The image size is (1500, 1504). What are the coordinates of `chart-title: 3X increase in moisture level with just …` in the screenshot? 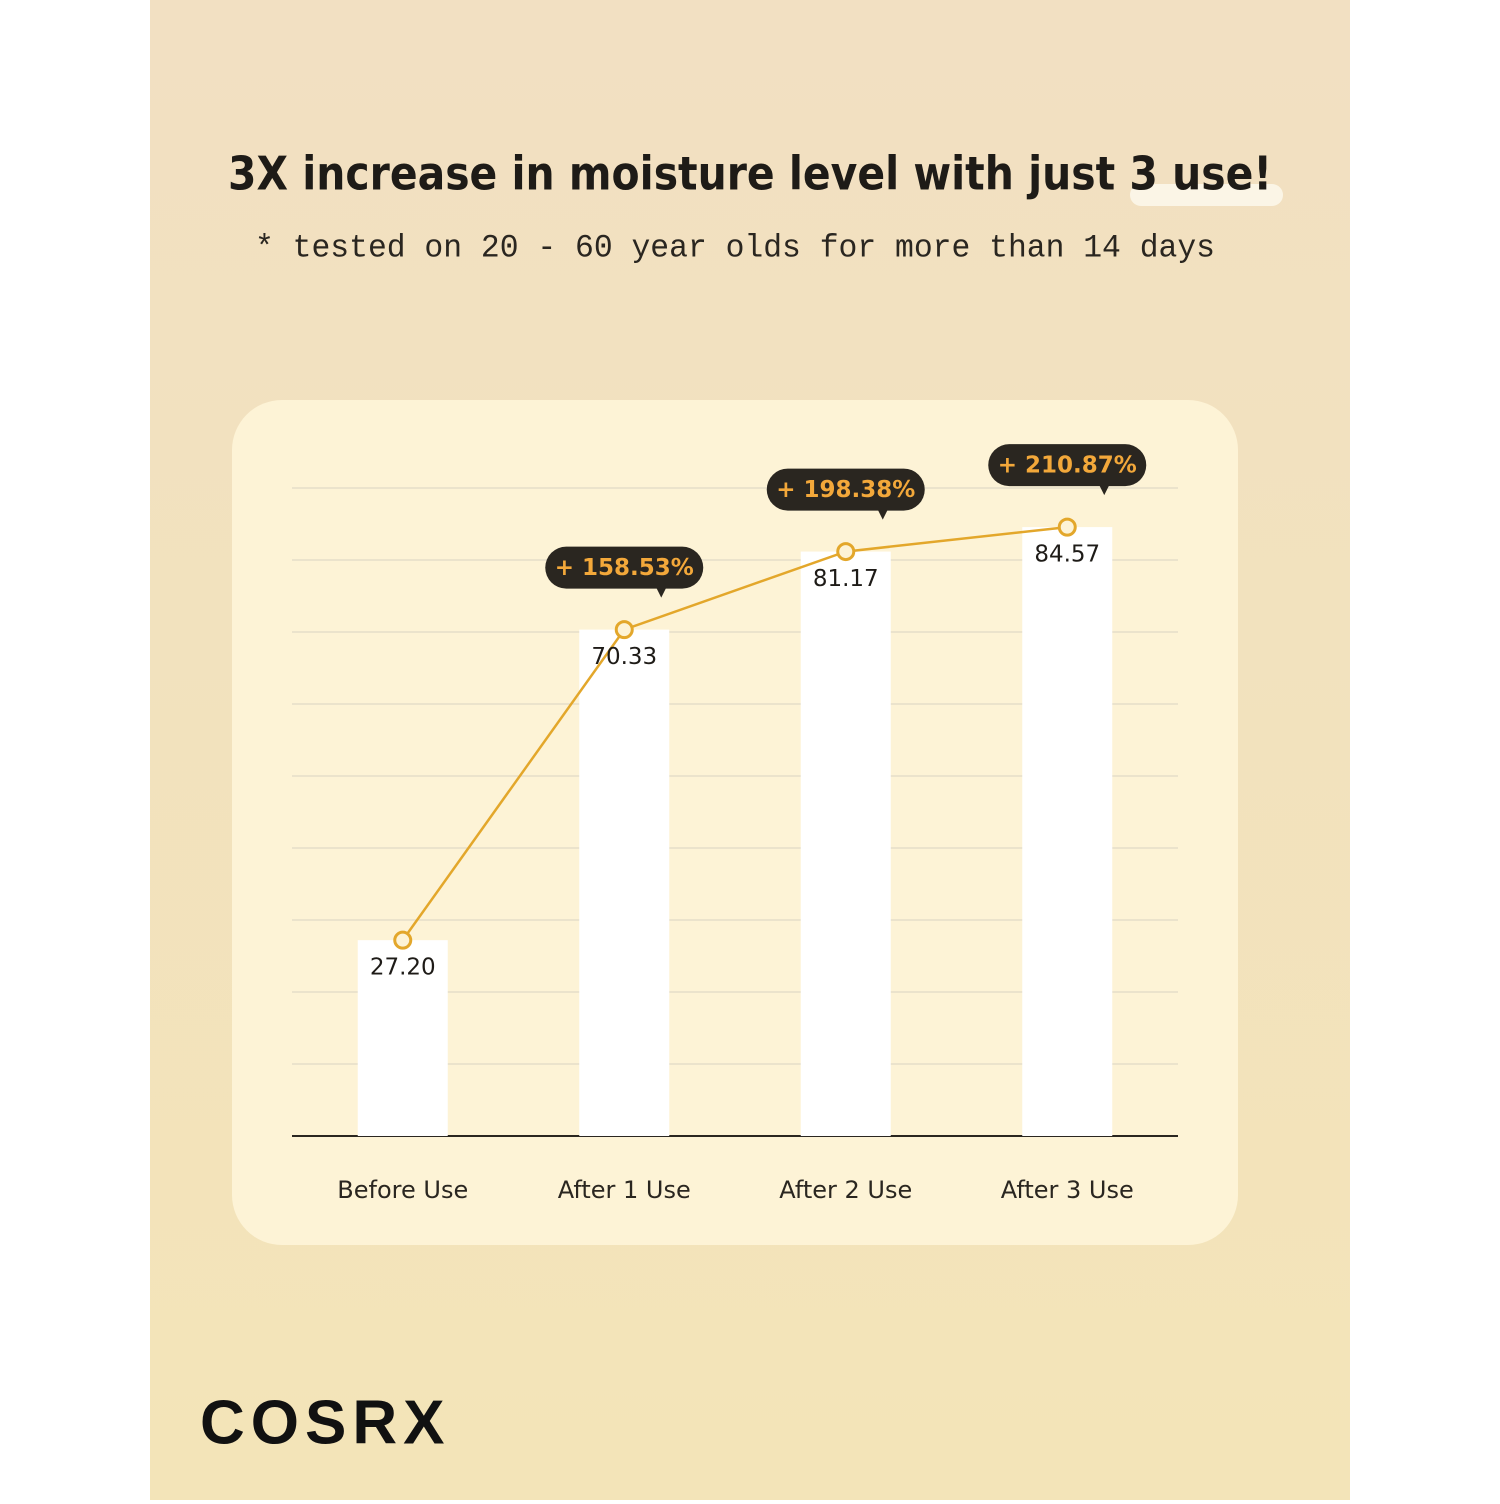 It's located at (750, 174).